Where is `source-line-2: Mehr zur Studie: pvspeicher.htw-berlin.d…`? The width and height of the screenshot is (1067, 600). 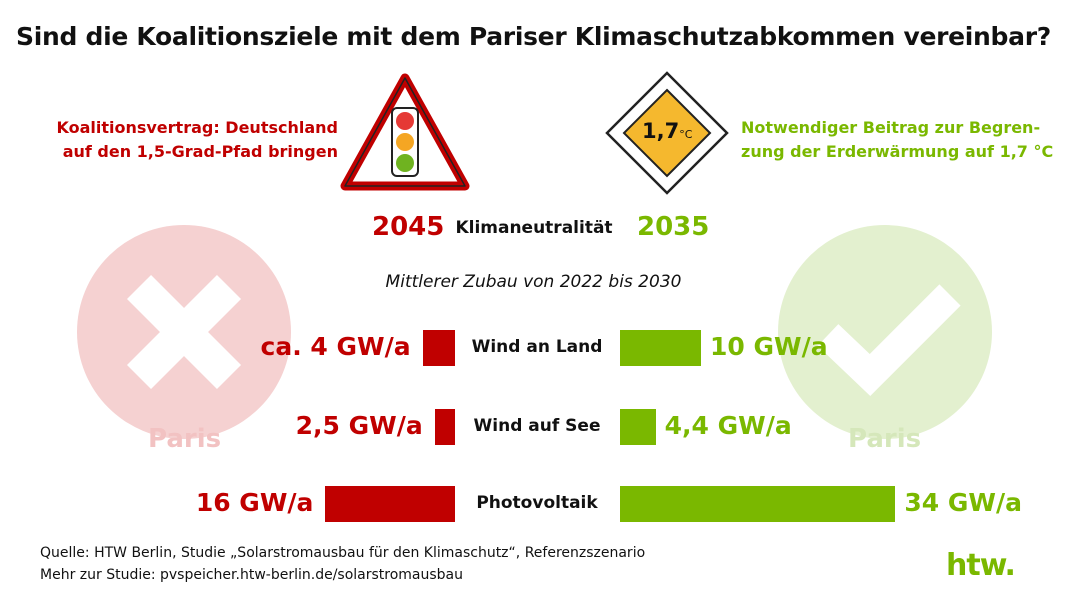
source-line-2: Mehr zur Studie: pvspeicher.htw-berlin.d… is located at coordinates (252, 575).